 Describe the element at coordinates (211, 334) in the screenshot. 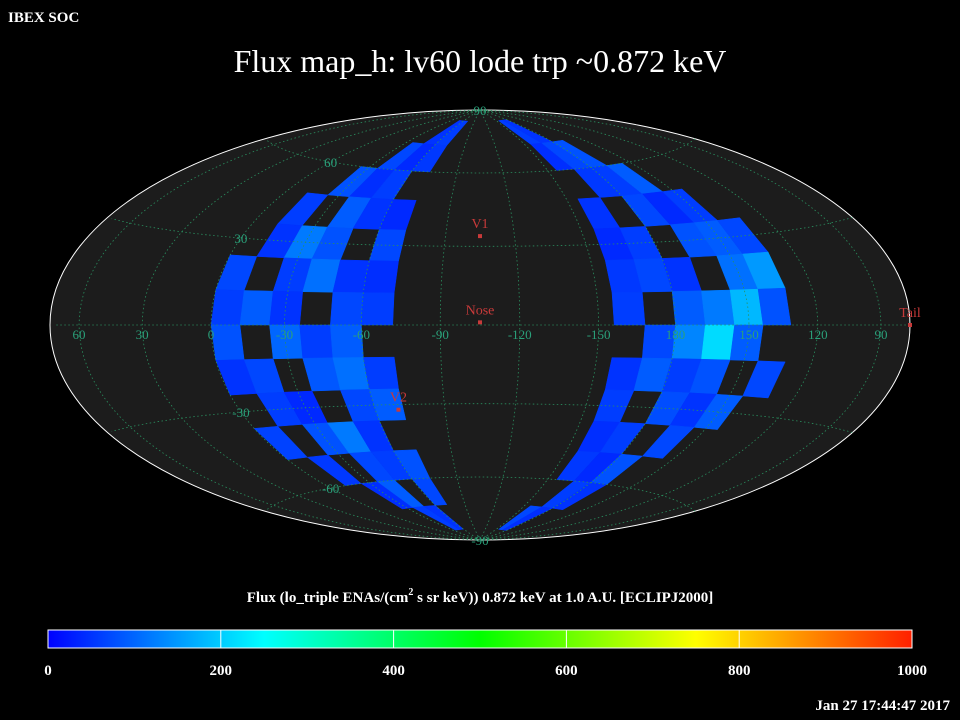

I see `lon-label: 0` at that location.